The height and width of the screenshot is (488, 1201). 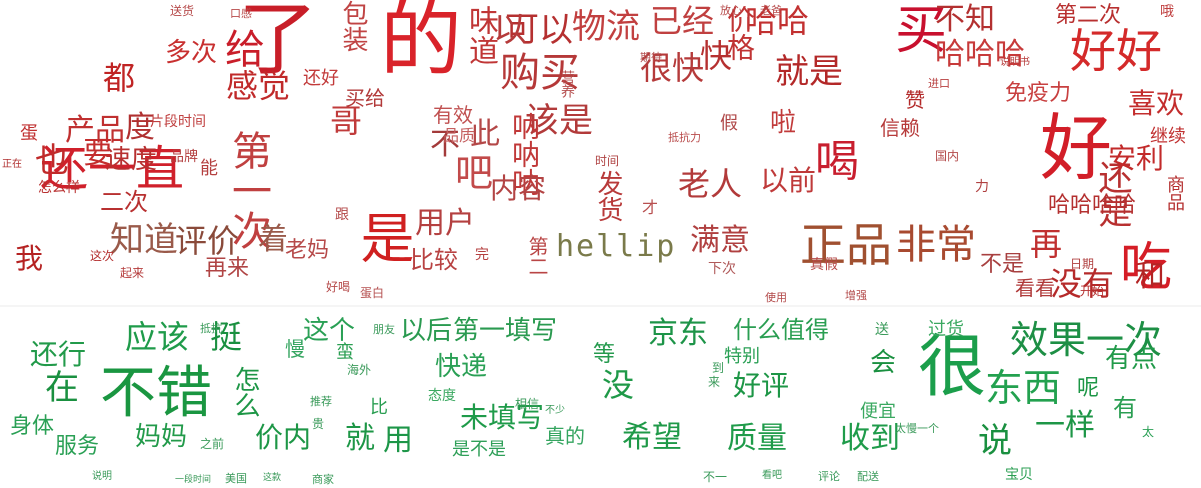 What do you see at coordinates (565, 436) in the screenshot?
I see `cloud-word: 真的` at bounding box center [565, 436].